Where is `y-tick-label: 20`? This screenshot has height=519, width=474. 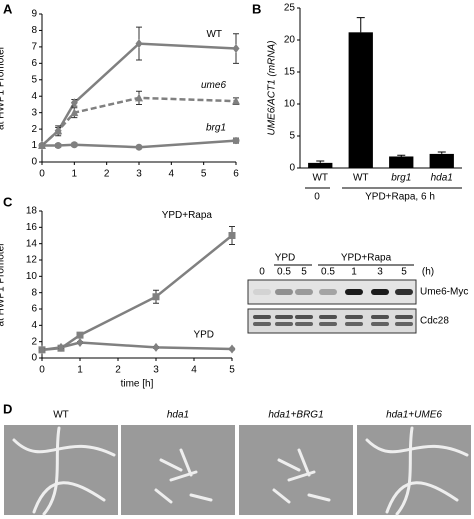
y-tick-label: 20 is located at coordinates (290, 40).